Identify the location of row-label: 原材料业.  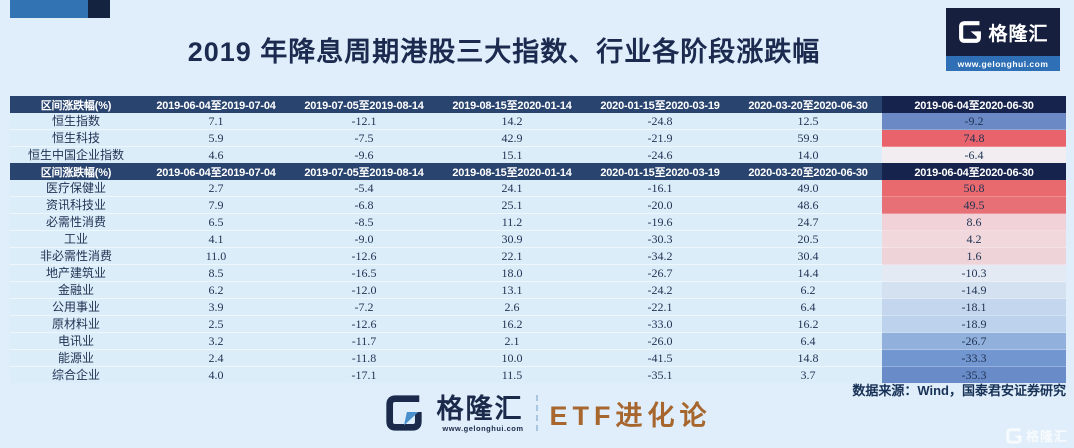
(76, 324).